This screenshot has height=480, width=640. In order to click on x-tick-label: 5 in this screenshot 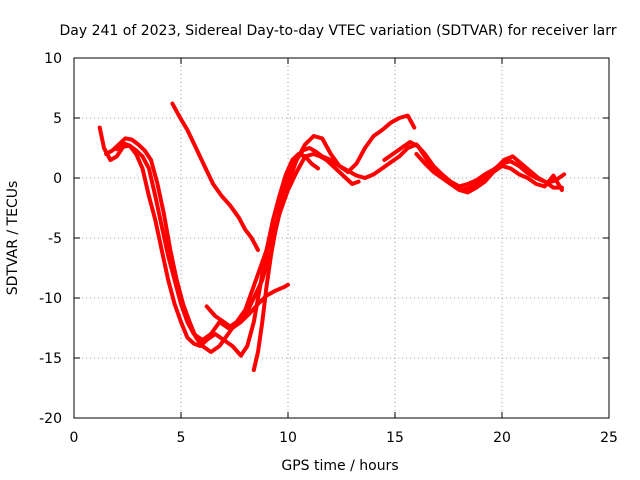, I will do `click(181, 438)`.